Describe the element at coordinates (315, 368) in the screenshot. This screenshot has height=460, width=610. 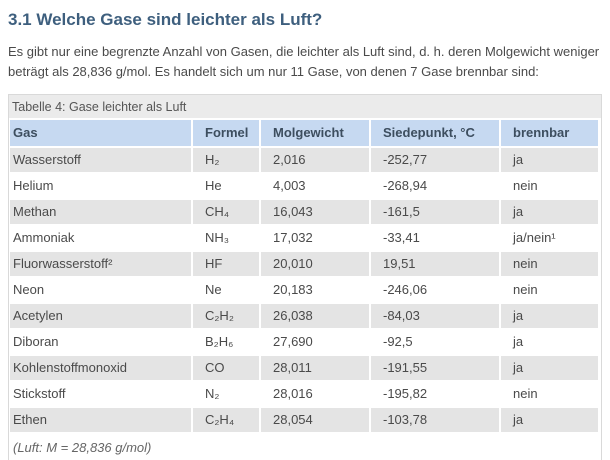
I see `molgewicht-cell: 28,011` at that location.